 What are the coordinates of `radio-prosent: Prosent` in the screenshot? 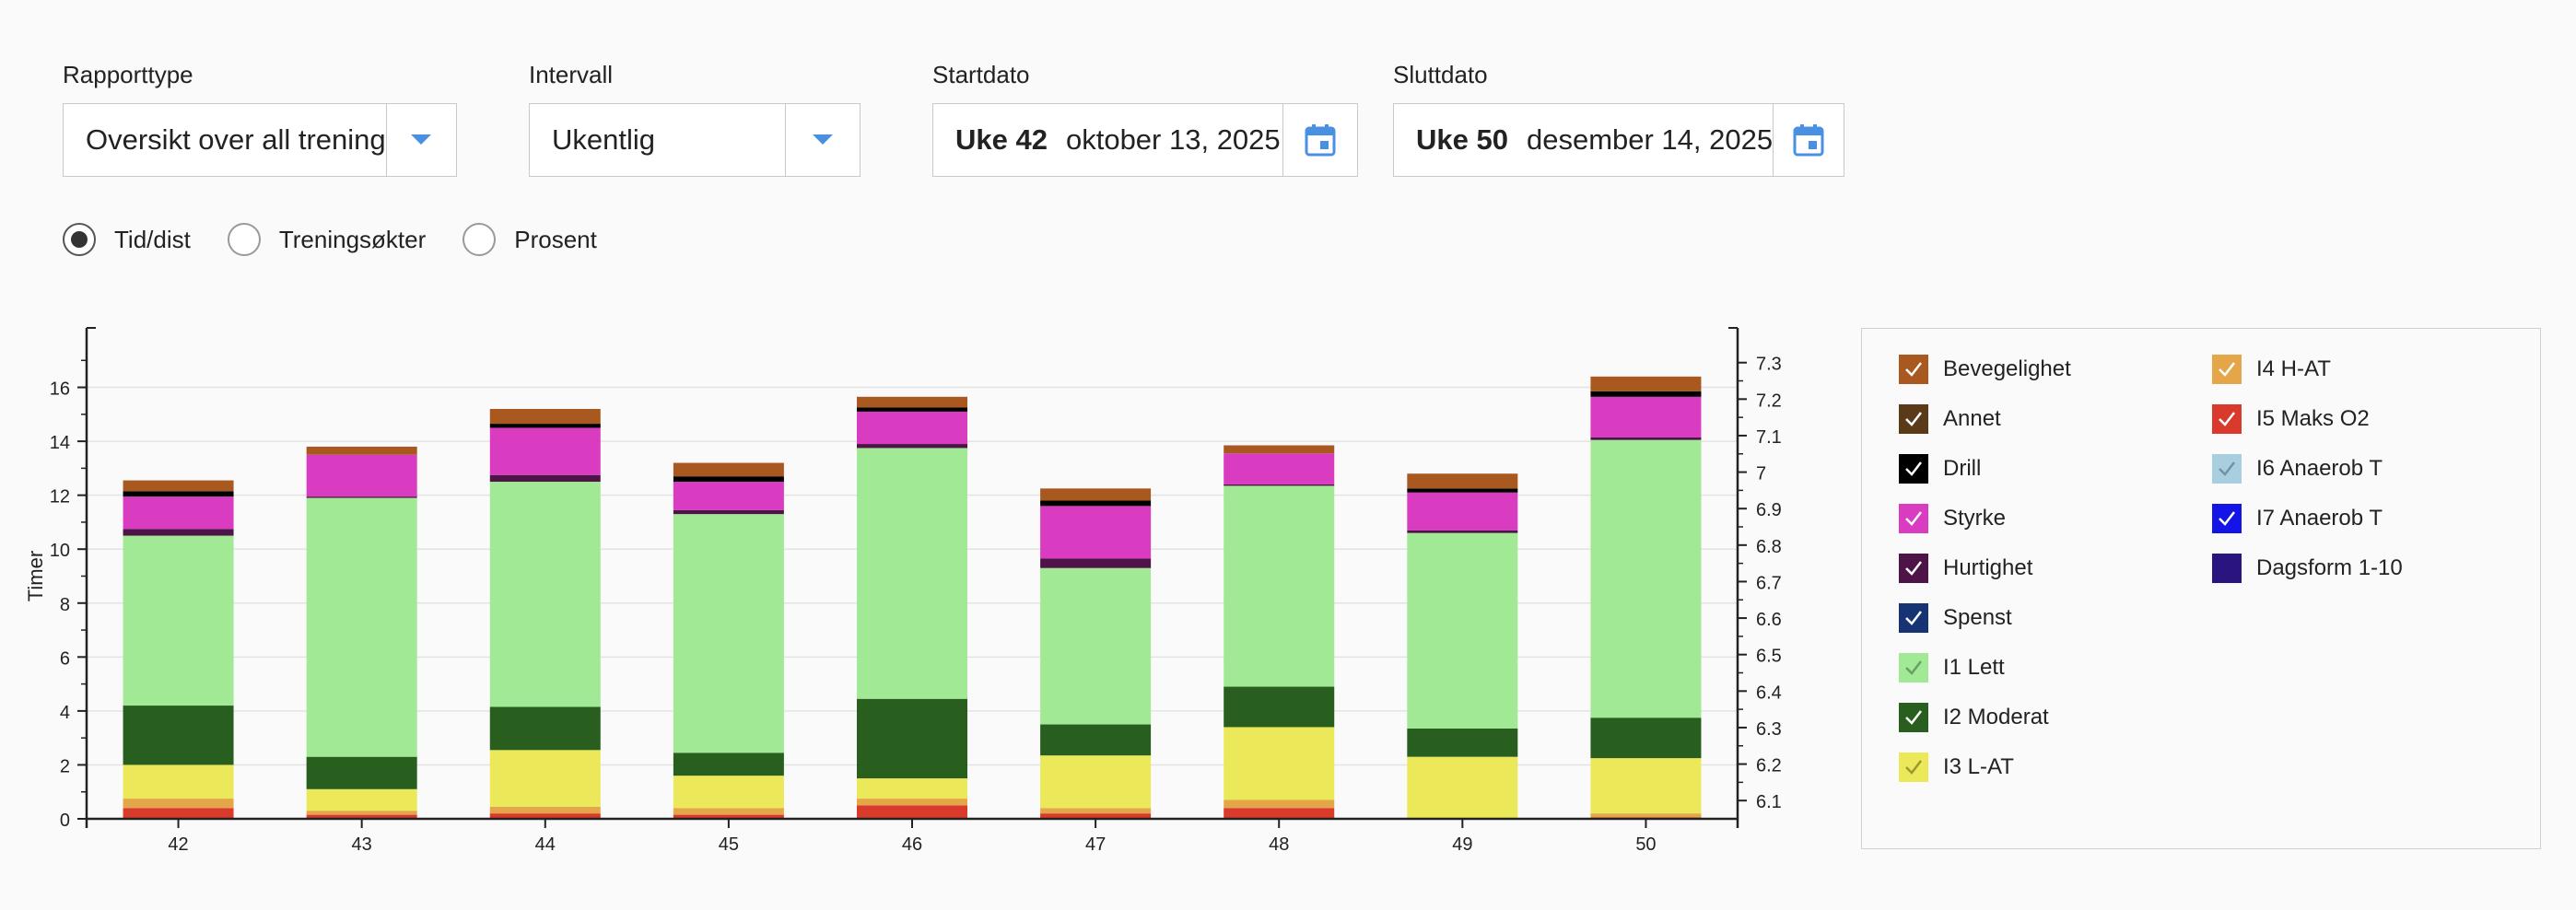 It's located at (530, 239).